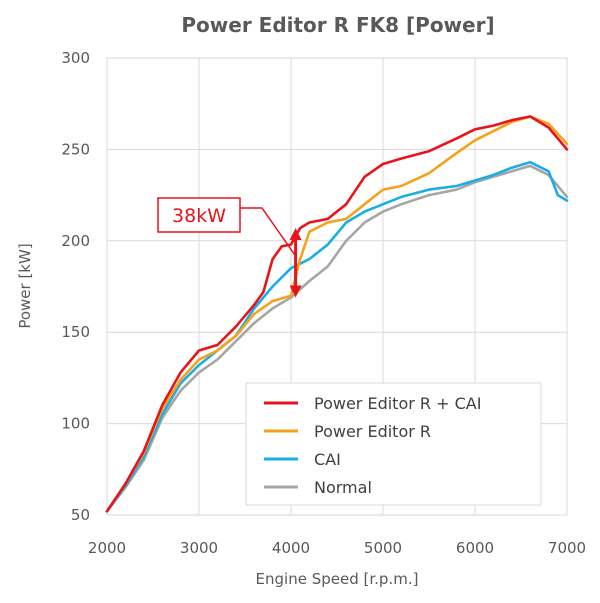 This screenshot has width=600, height=603. What do you see at coordinates (291, 548) in the screenshot?
I see `x-tick-label: 4000` at bounding box center [291, 548].